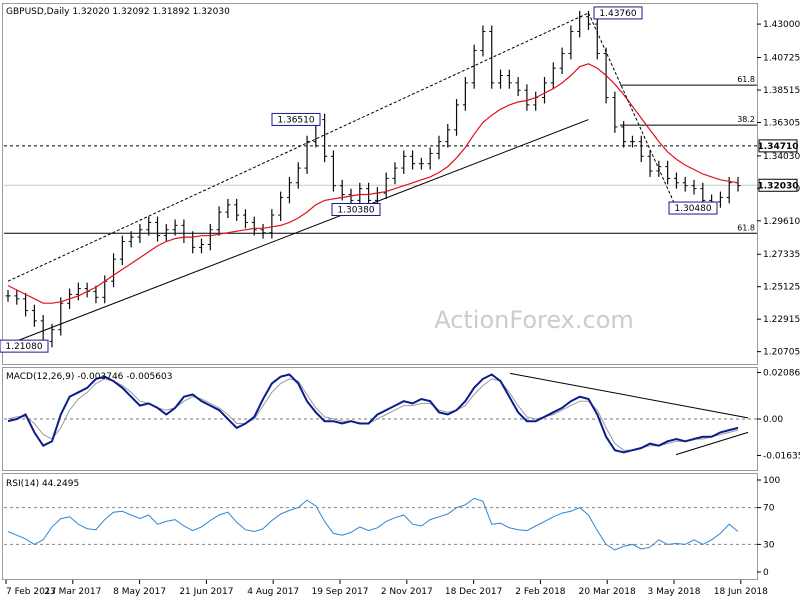 This screenshot has width=800, height=600. What do you see at coordinates (130, 12) in the screenshot?
I see `ohlc-high: 1.32092` at bounding box center [130, 12].